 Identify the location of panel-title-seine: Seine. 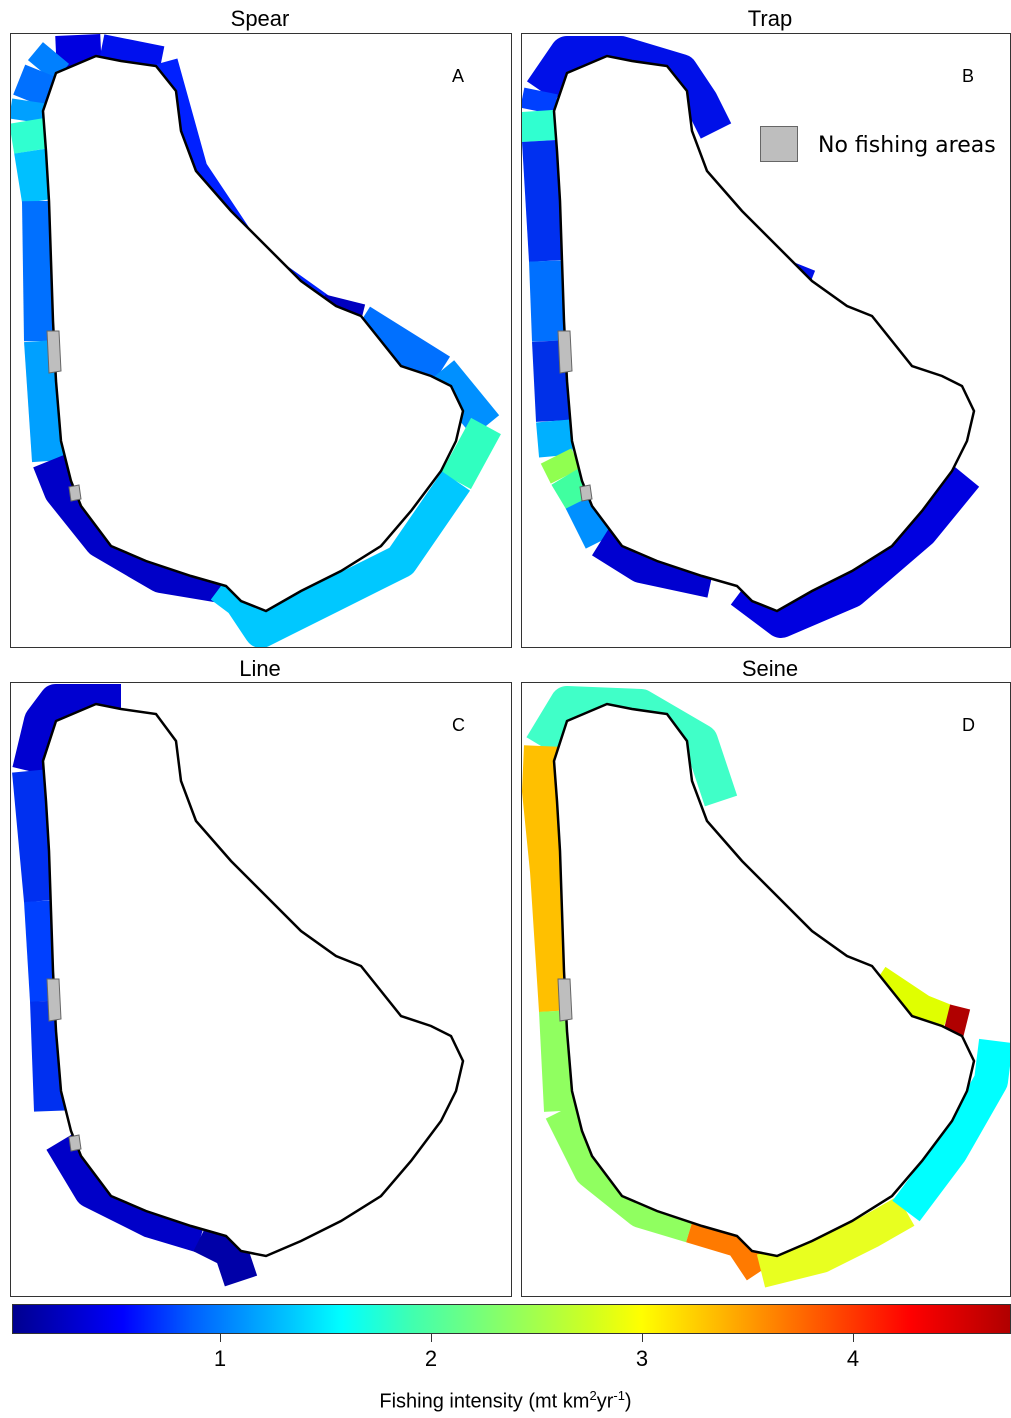
(770, 668).